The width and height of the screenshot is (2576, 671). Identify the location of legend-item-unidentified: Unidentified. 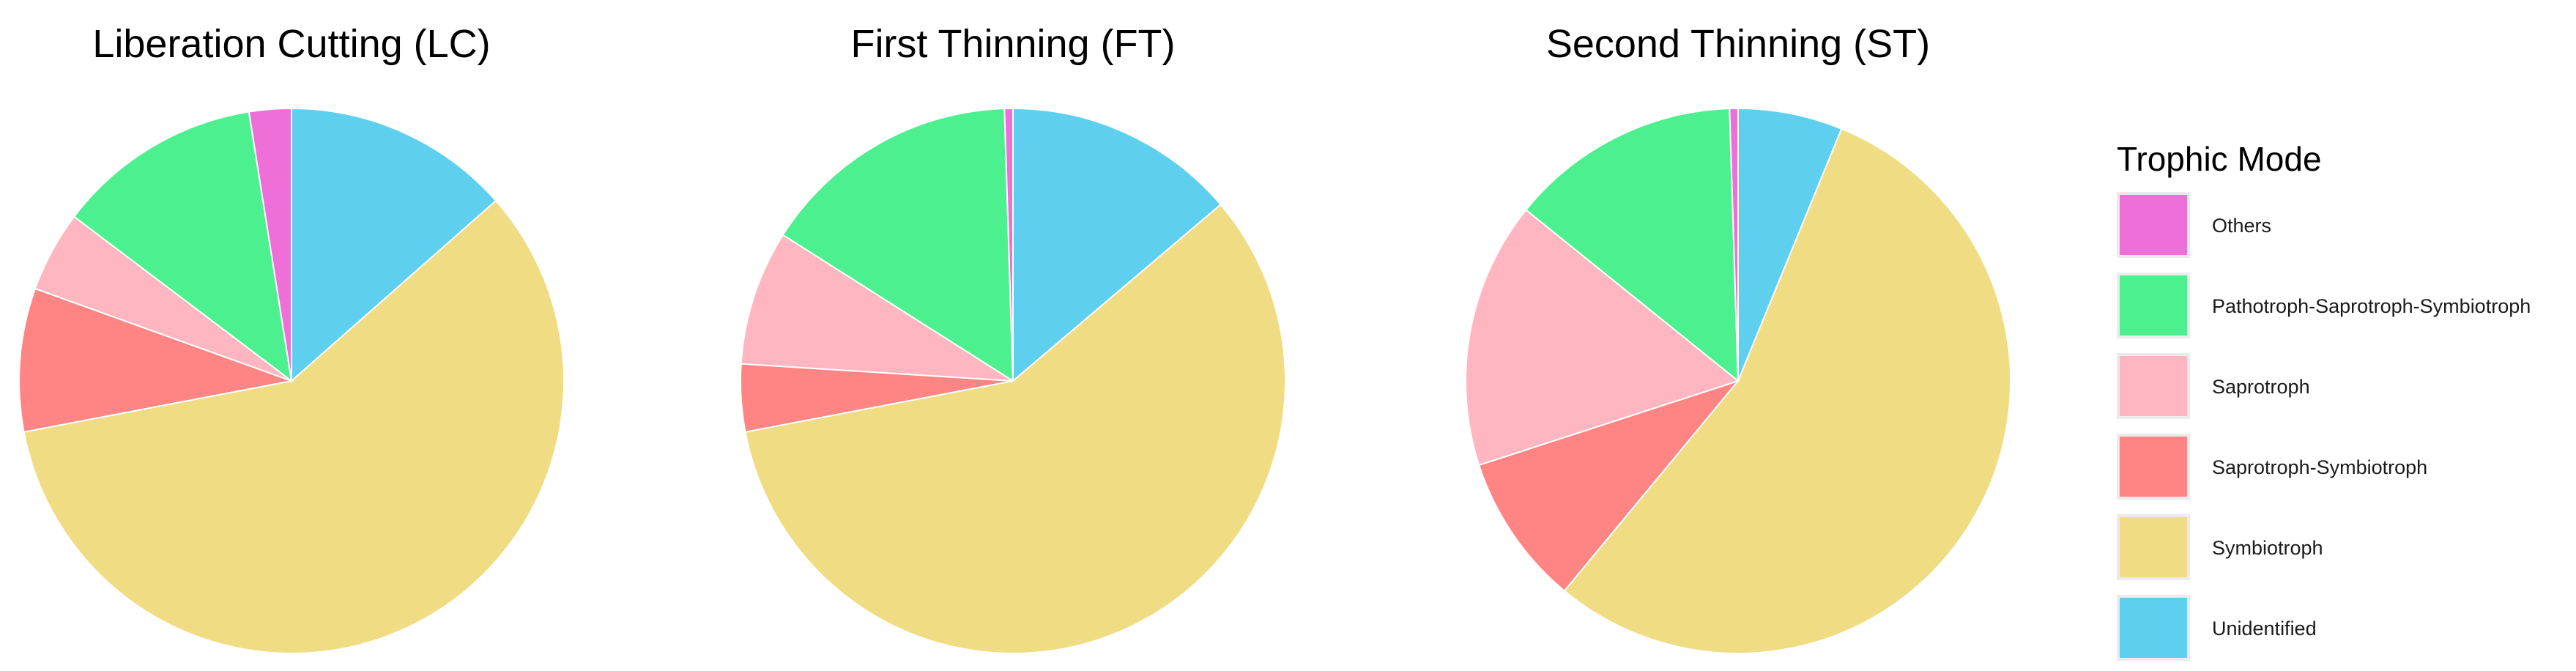
(2217, 628).